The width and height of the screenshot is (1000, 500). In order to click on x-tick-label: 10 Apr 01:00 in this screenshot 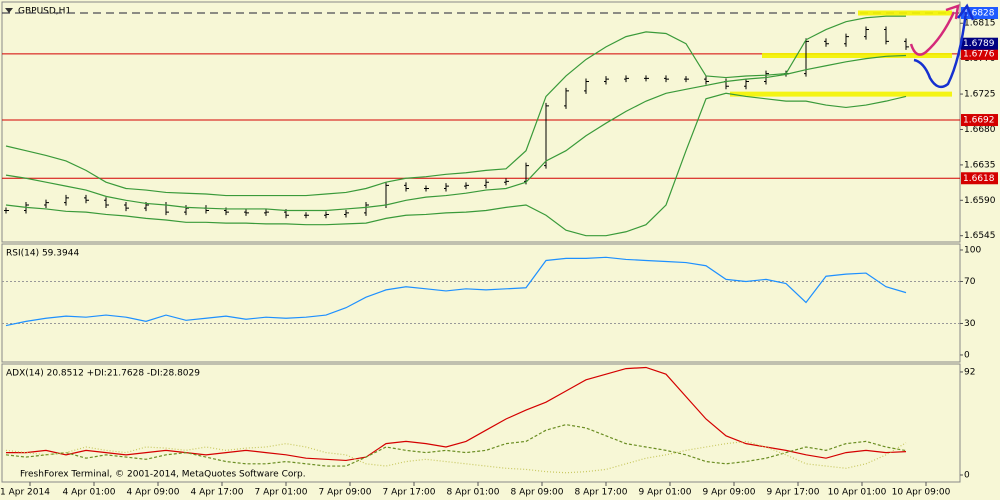, I will do `click(857, 493)`.